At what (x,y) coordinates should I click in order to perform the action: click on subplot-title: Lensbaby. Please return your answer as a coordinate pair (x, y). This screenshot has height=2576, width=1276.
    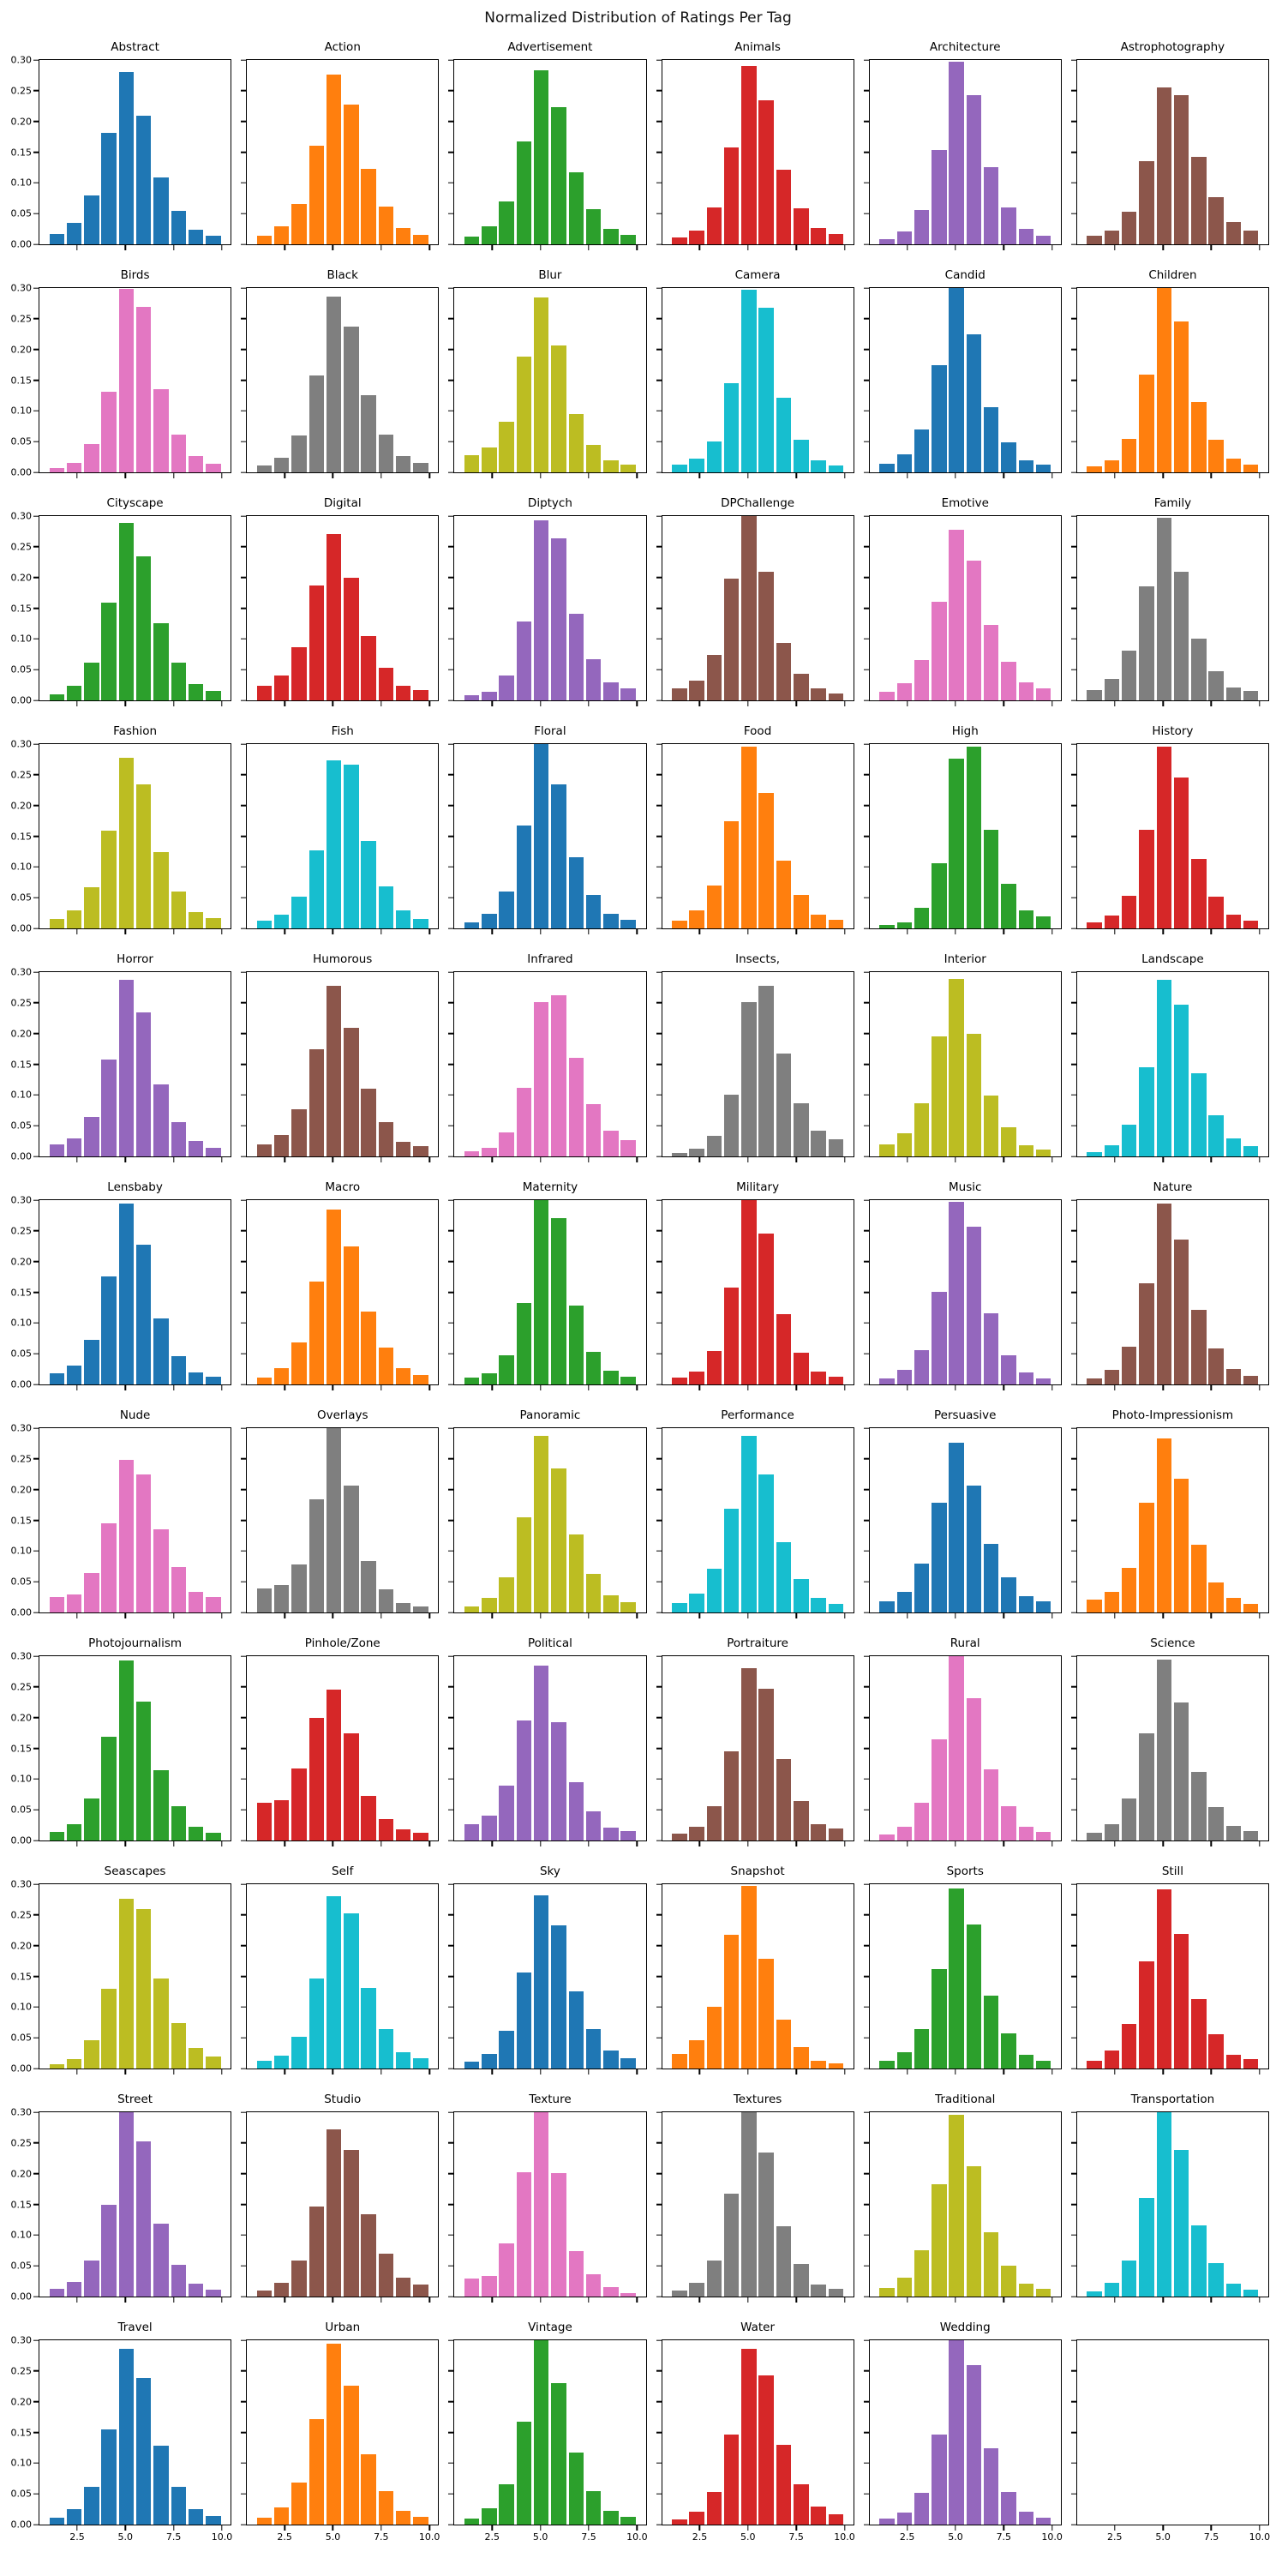
    Looking at the image, I should click on (135, 1187).